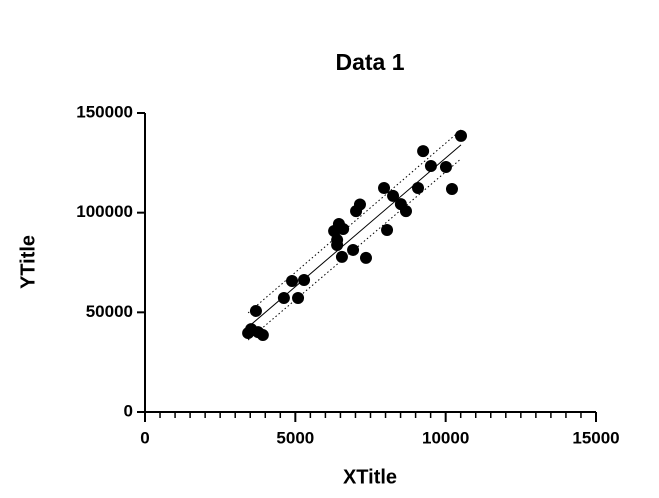 The height and width of the screenshot is (498, 659). What do you see at coordinates (369, 62) in the screenshot?
I see `chart-title: Data 1` at bounding box center [369, 62].